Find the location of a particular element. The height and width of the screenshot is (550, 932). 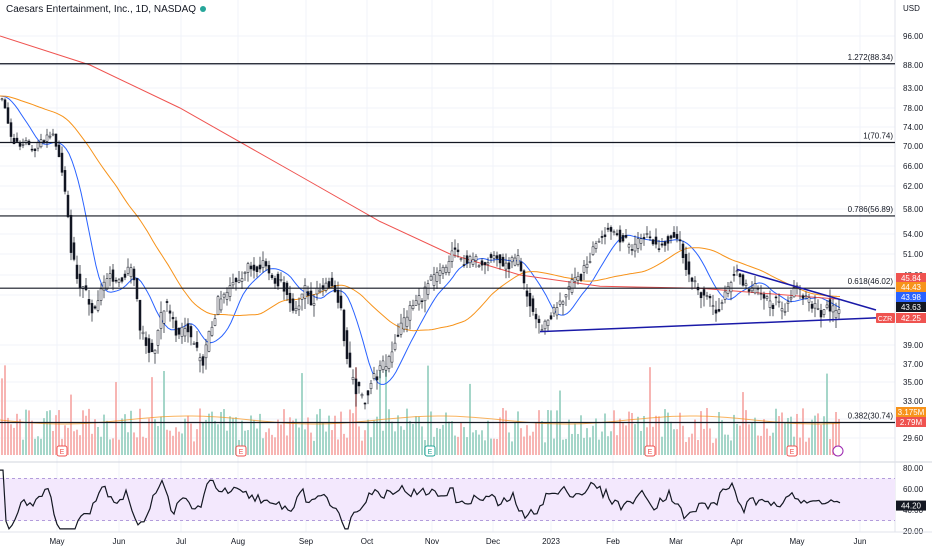

price-axis-tick: 58.00 is located at coordinates (913, 209).